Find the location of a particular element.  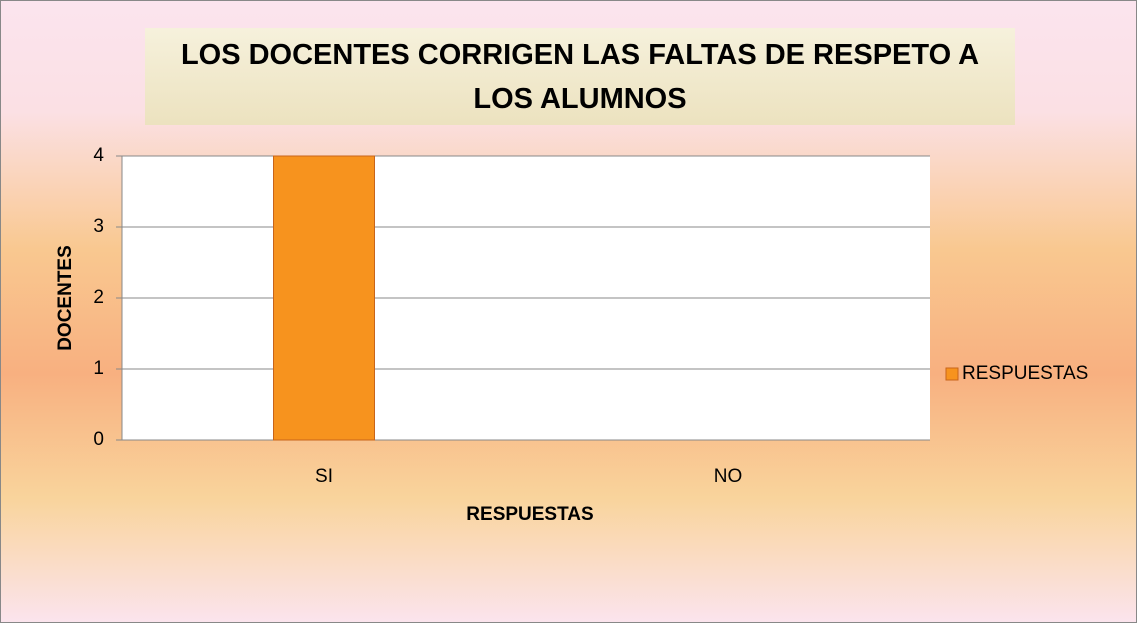

legend-swatch is located at coordinates (952, 374).